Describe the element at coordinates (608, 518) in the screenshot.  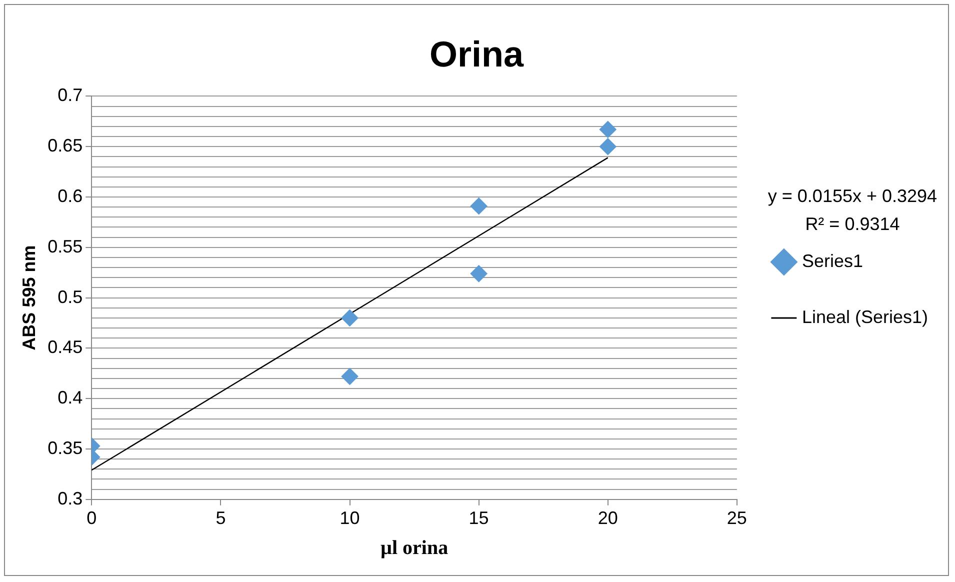
I see `x-tick-label: 20` at that location.